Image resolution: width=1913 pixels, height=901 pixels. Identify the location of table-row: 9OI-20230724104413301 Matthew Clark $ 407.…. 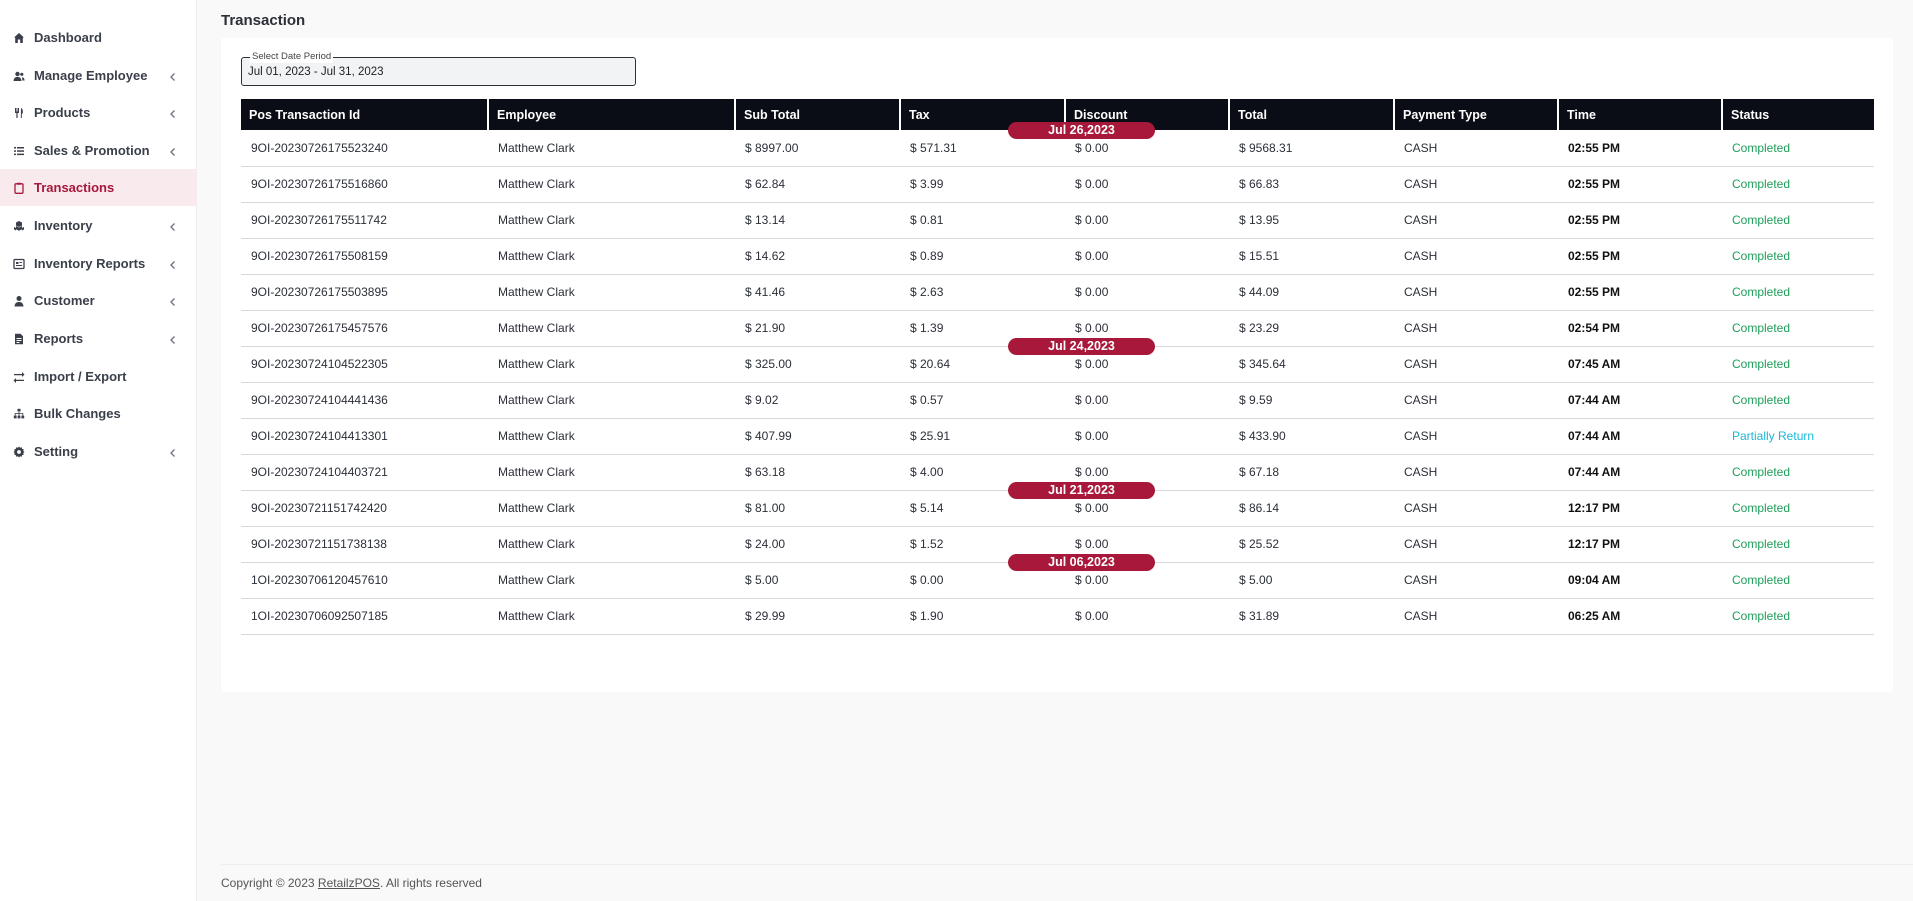
(1057, 436).